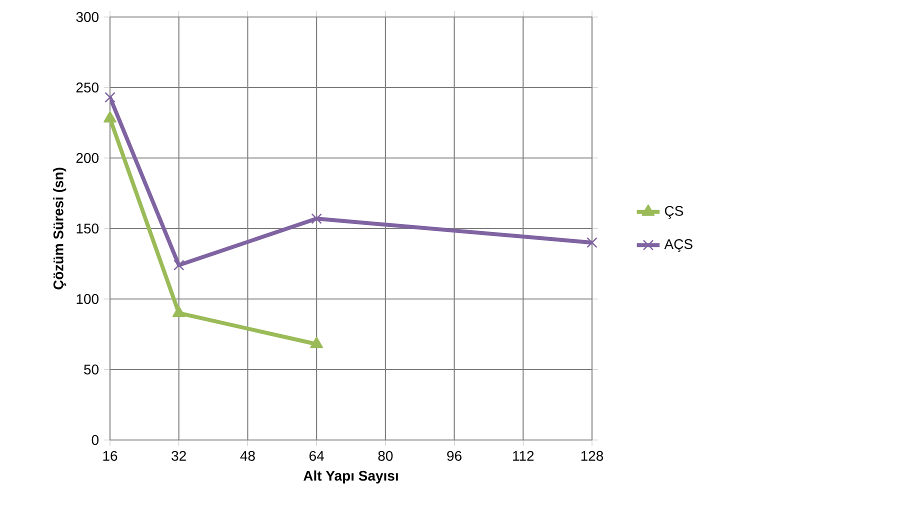 This screenshot has width=909, height=529. Describe the element at coordinates (317, 455) in the screenshot. I see `x-tick-label: 64` at that location.